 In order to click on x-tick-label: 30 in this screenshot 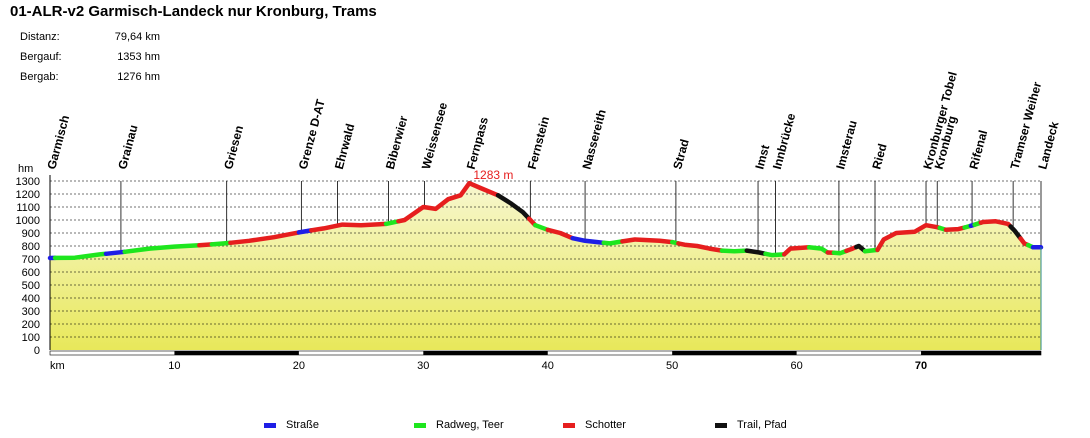, I will do `click(423, 366)`.